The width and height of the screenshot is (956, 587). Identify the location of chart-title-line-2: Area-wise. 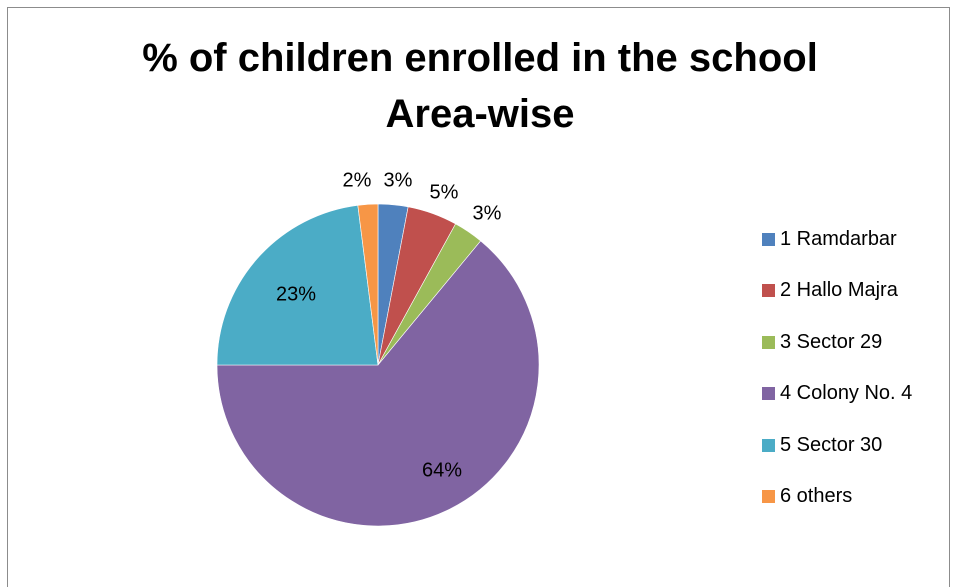
(480, 114).